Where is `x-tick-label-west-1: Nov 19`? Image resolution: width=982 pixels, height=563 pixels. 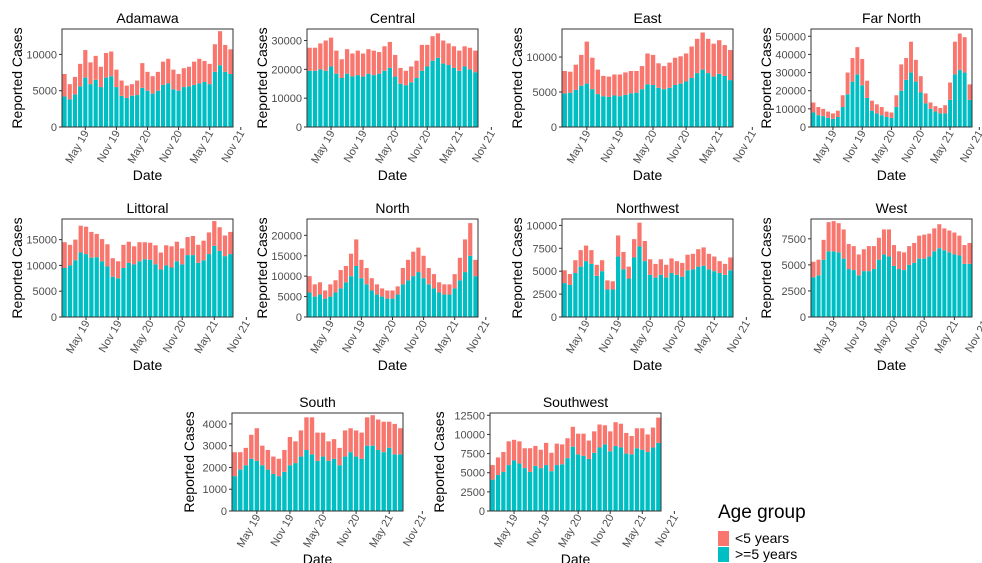 x-tick-label-west-1: Nov 19 is located at coordinates (857, 337).